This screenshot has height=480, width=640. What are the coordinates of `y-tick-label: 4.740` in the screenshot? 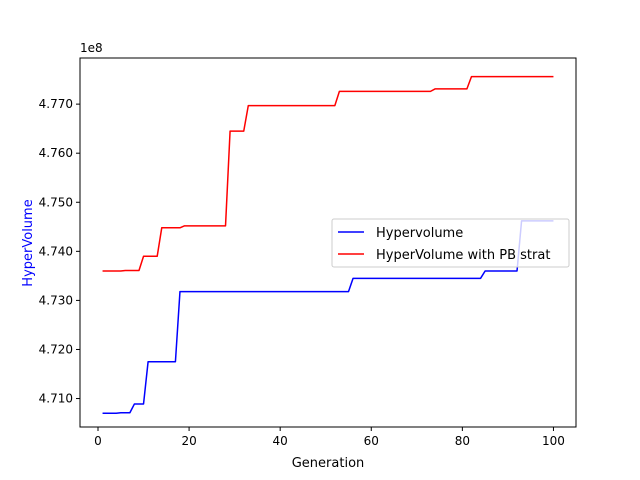 It's located at (56, 251).